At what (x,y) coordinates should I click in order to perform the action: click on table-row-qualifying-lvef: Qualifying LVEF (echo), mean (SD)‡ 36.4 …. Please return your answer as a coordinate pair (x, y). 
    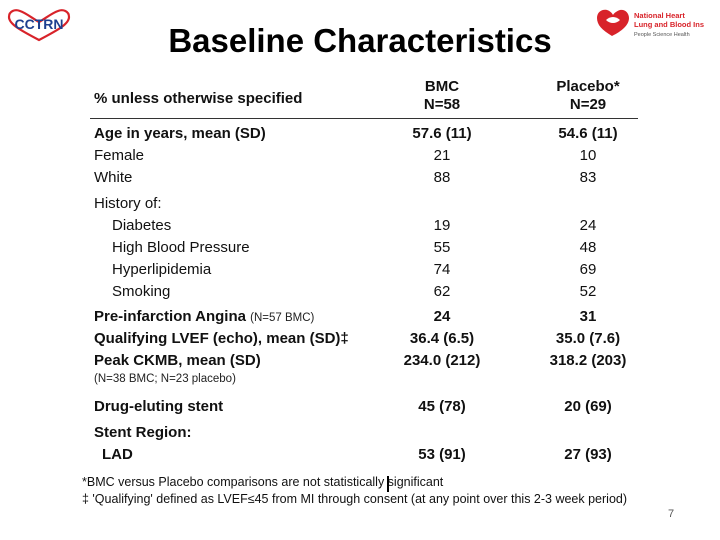
    Looking at the image, I should click on (364, 339).